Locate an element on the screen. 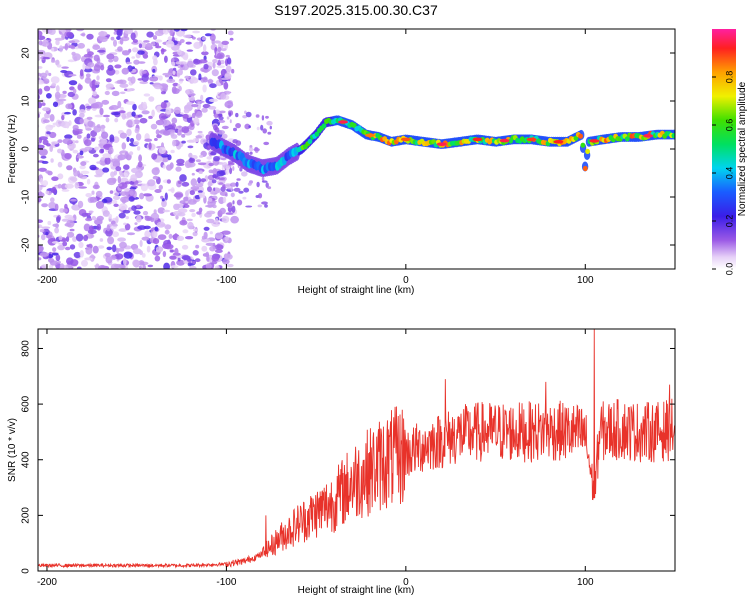 The image size is (750, 600). spectrogram-x-label: Height of straight line (km) is located at coordinates (356, 290).